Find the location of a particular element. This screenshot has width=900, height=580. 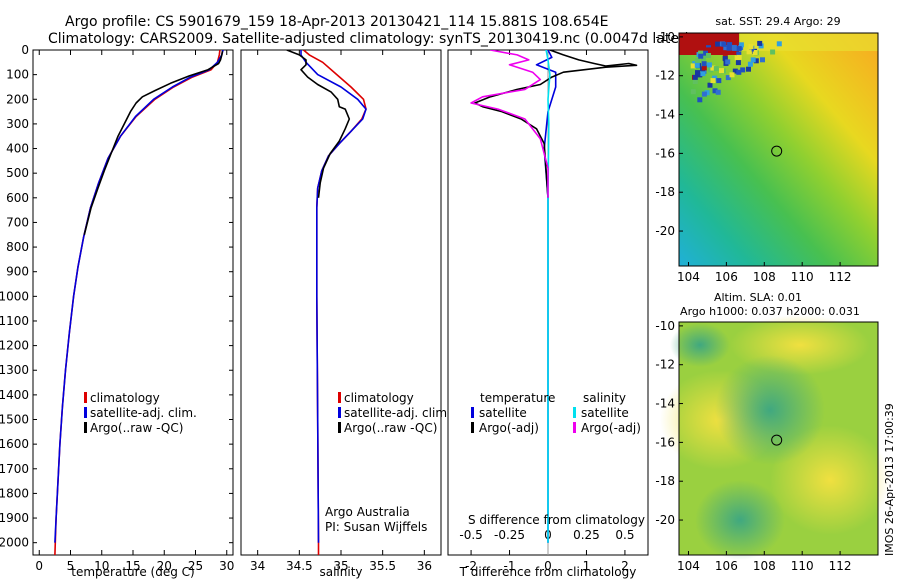

map-lat-label: -16 is located at coordinates (665, 153).